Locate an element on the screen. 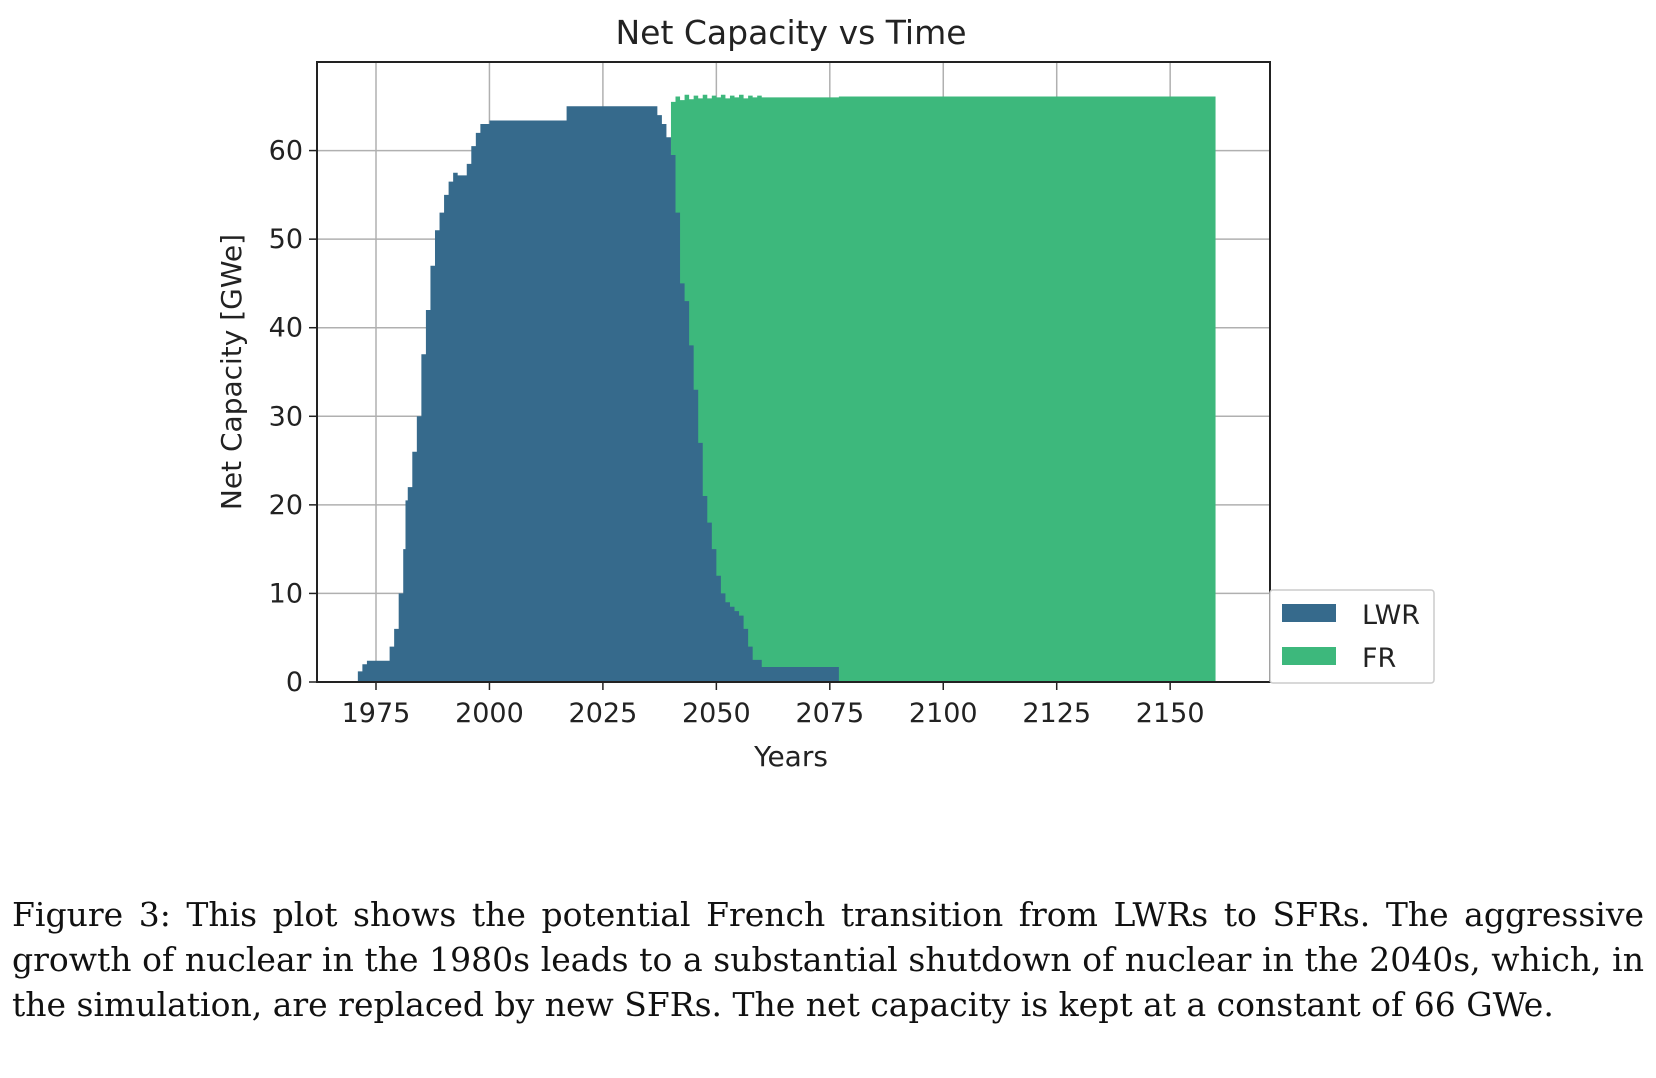  x-tick-label: 2100 is located at coordinates (943, 713).